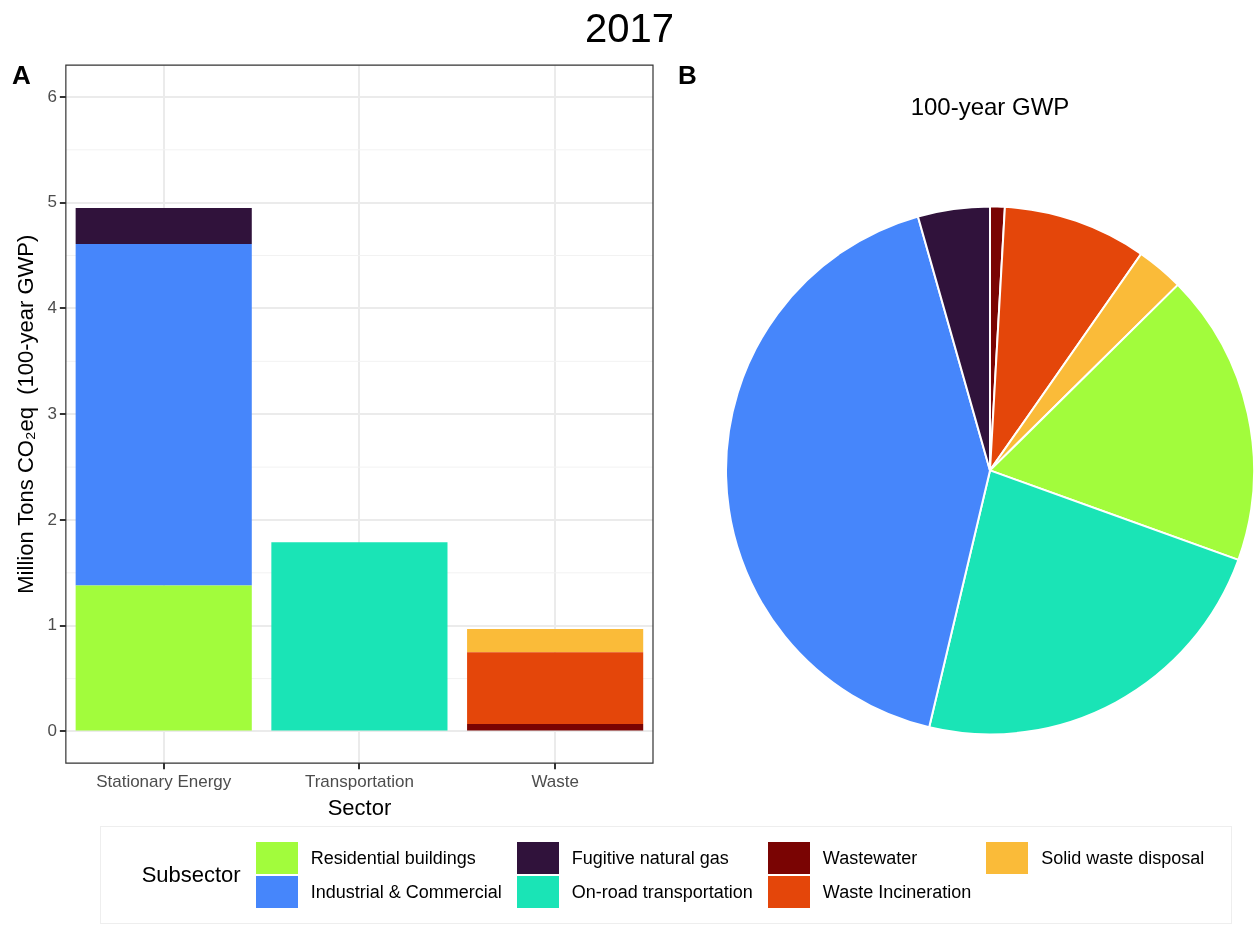 The image size is (1259, 925). I want to click on x-tick-label: Stationary Energy, so click(164, 782).